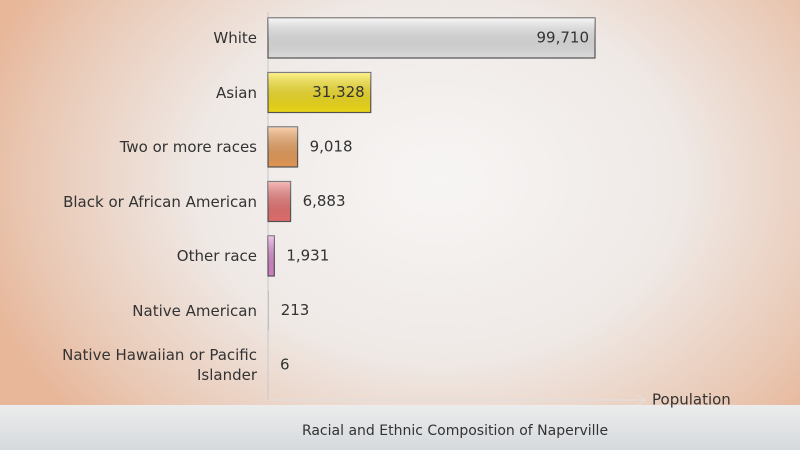  I want to click on category-label: Black or African American, so click(160, 201).